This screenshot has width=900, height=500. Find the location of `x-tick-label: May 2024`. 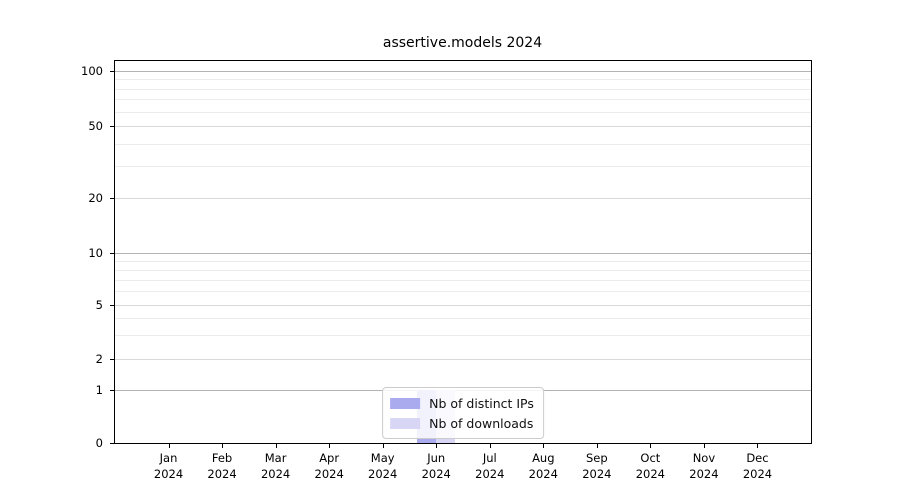

x-tick-label: May 2024 is located at coordinates (383, 466).